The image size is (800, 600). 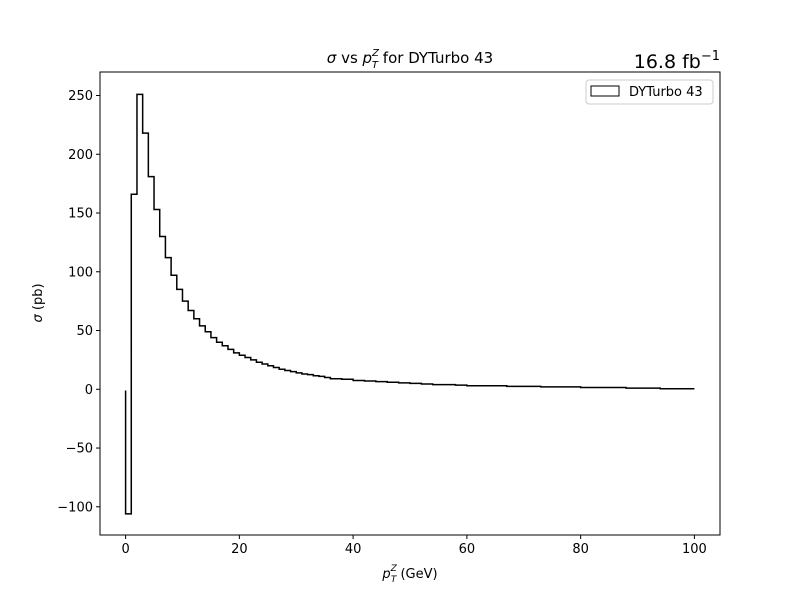 I want to click on x-axis-label: pZ T (GeV), so click(x=409, y=574).